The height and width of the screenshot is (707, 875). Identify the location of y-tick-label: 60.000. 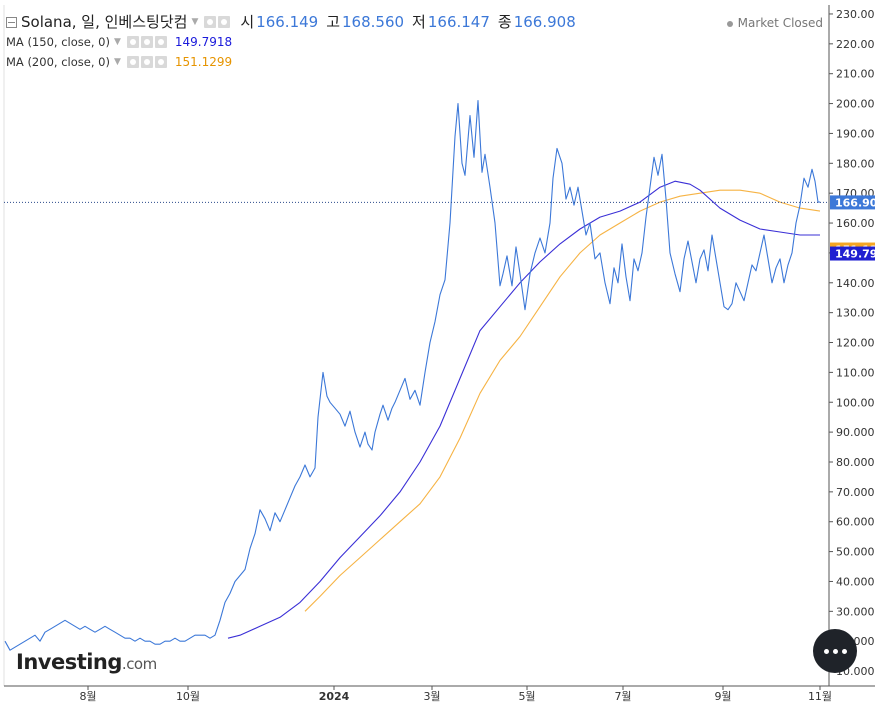
(855, 522).